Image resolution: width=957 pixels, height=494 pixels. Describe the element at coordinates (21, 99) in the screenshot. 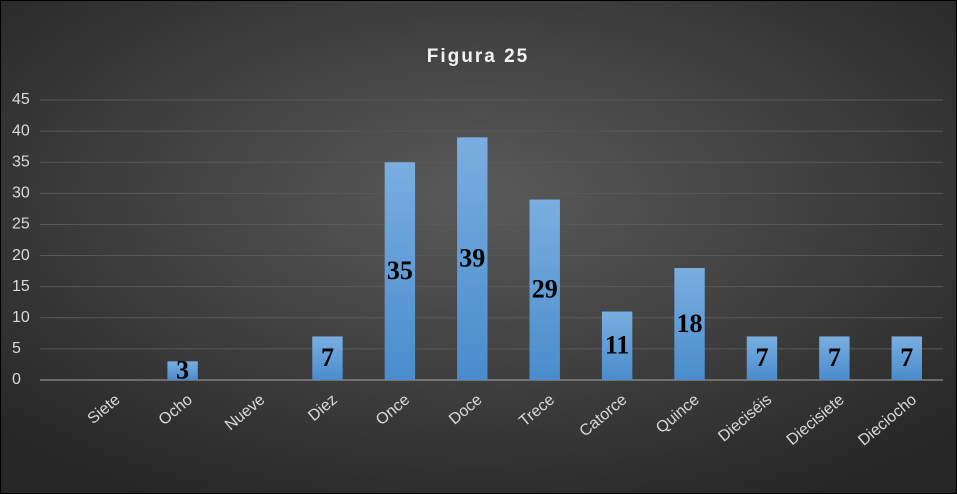

I see `y-tick-label: 45` at that location.